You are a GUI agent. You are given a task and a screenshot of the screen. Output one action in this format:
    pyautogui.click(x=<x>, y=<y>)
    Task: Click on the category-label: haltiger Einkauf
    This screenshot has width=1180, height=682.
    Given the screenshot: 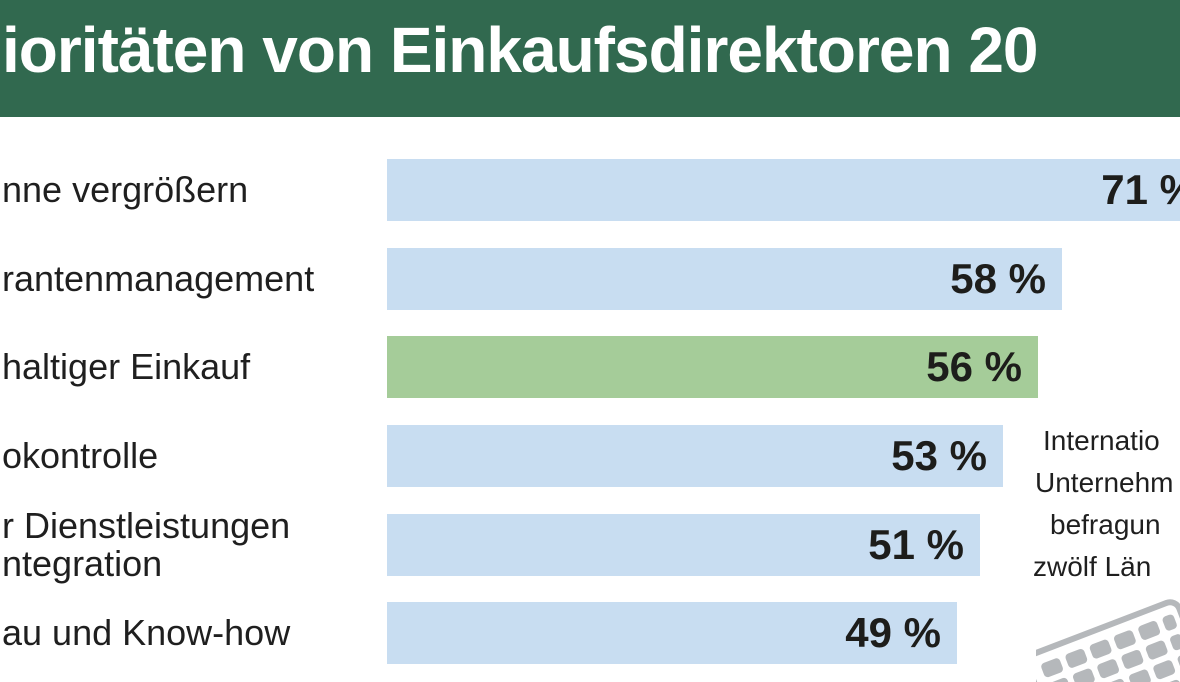 What is the action you would take?
    pyautogui.click(x=126, y=366)
    